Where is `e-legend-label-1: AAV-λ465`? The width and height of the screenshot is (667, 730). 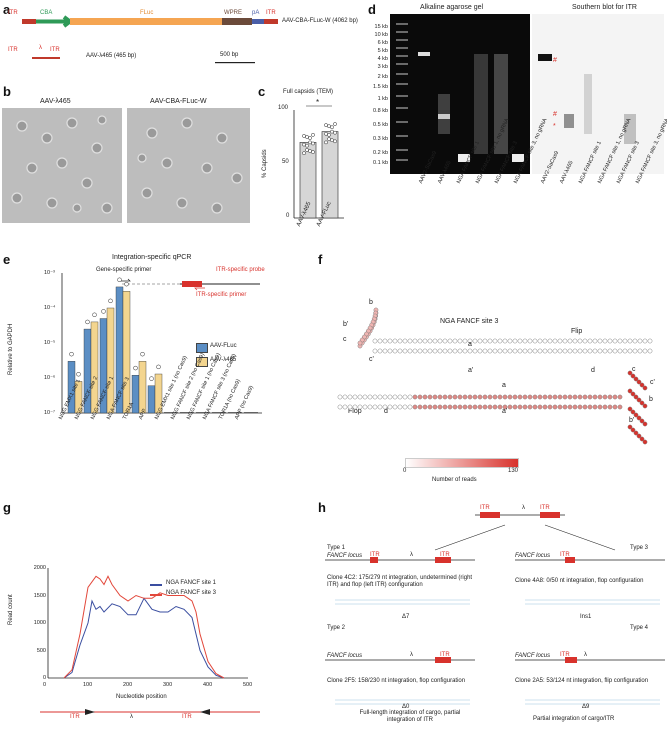
e-legend-label-1: AAV-λ465 is located at coordinates (223, 360).